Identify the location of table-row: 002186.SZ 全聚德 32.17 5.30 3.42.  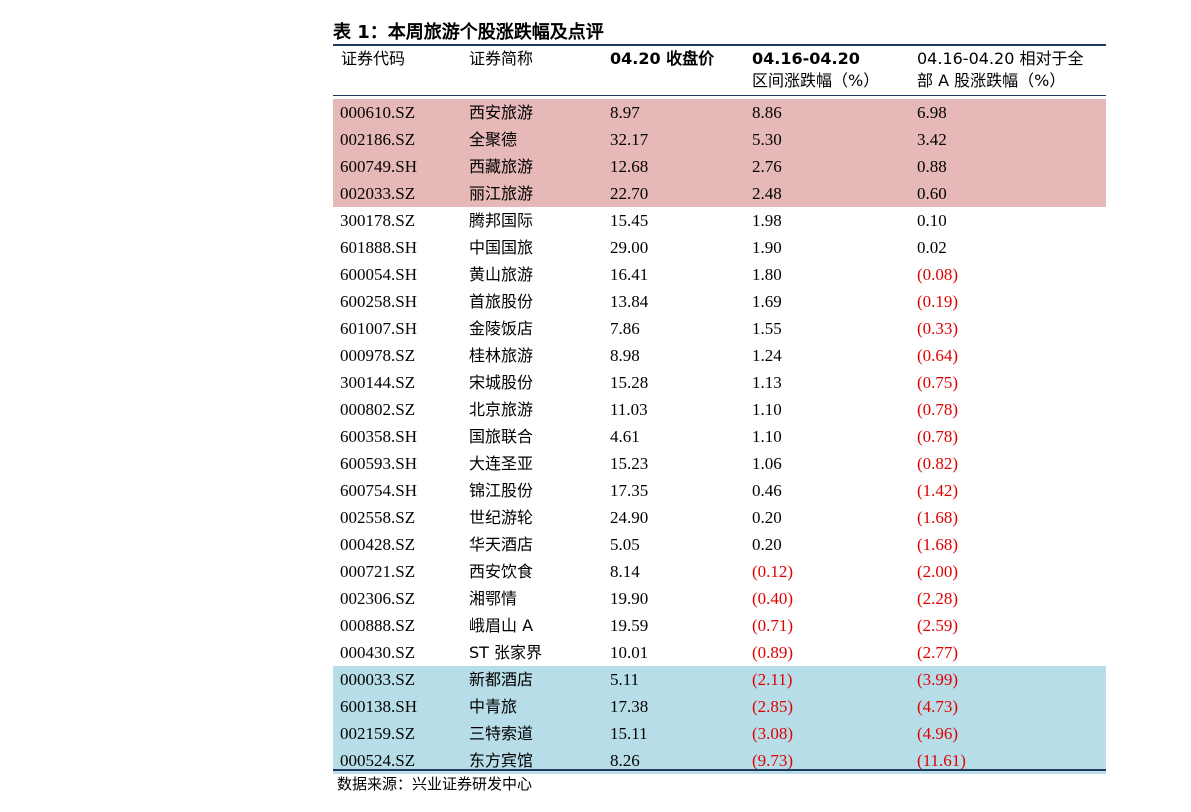
(719, 139).